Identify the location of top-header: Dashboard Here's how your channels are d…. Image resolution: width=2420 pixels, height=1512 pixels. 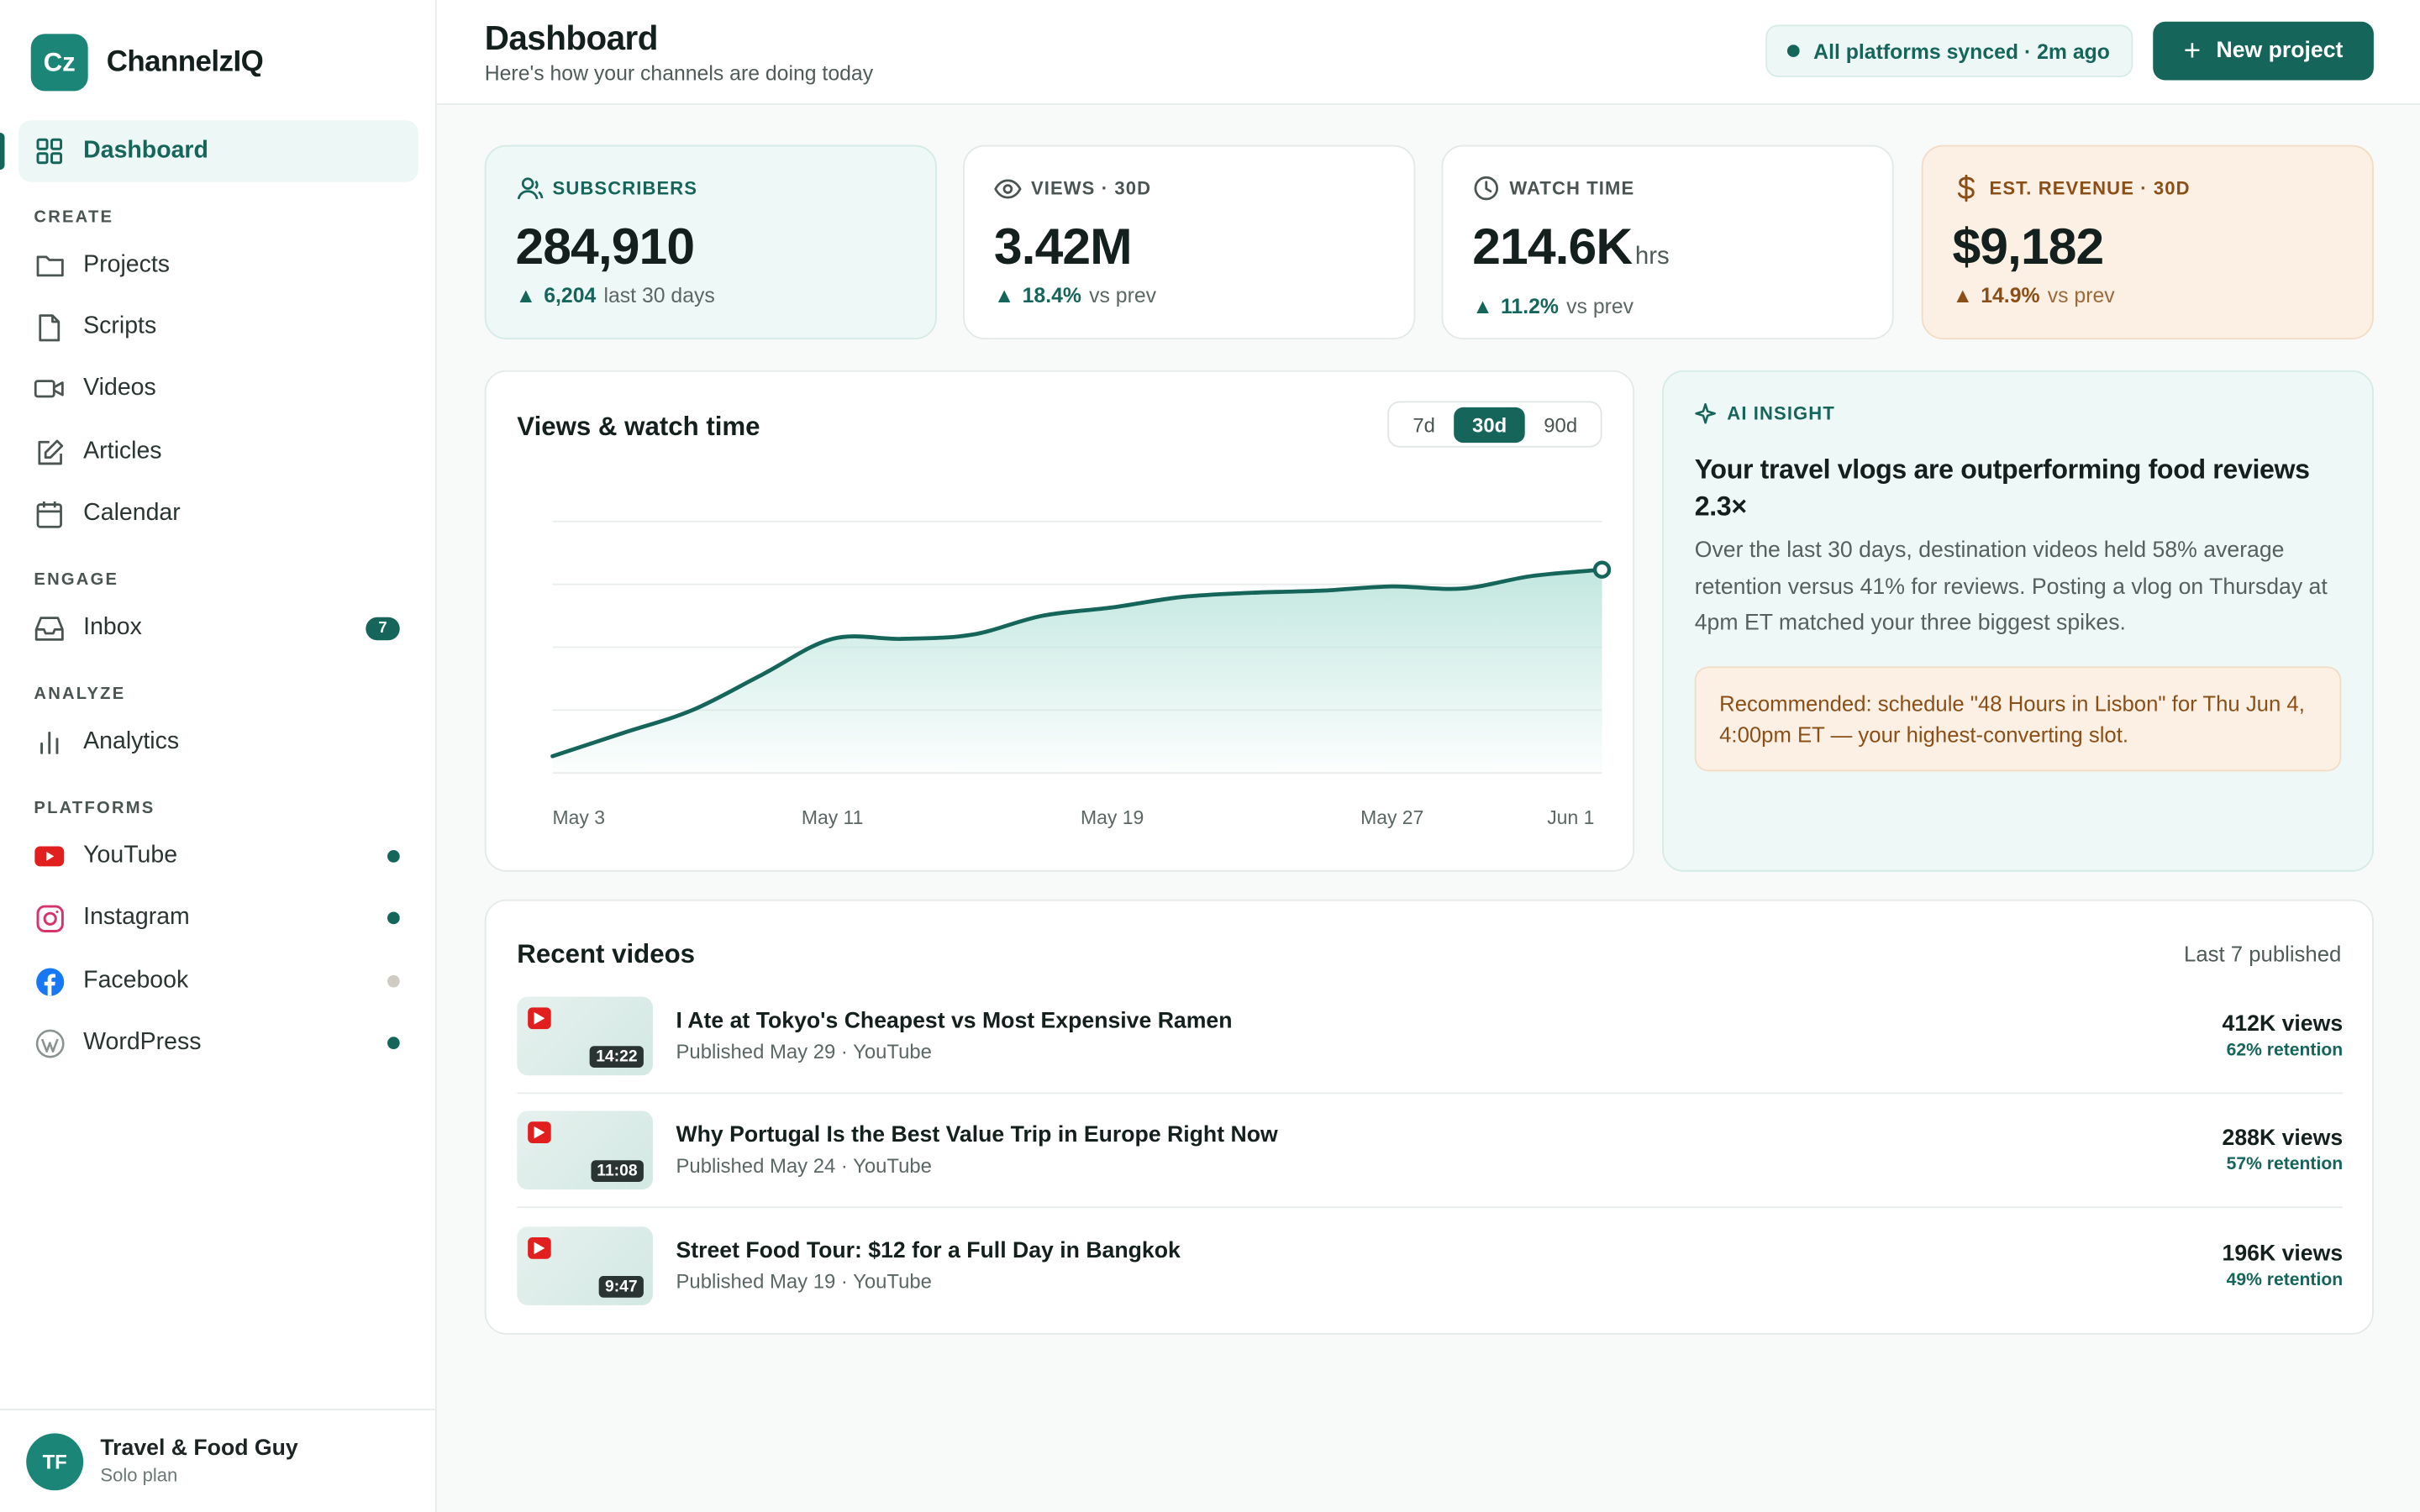
(1428, 52).